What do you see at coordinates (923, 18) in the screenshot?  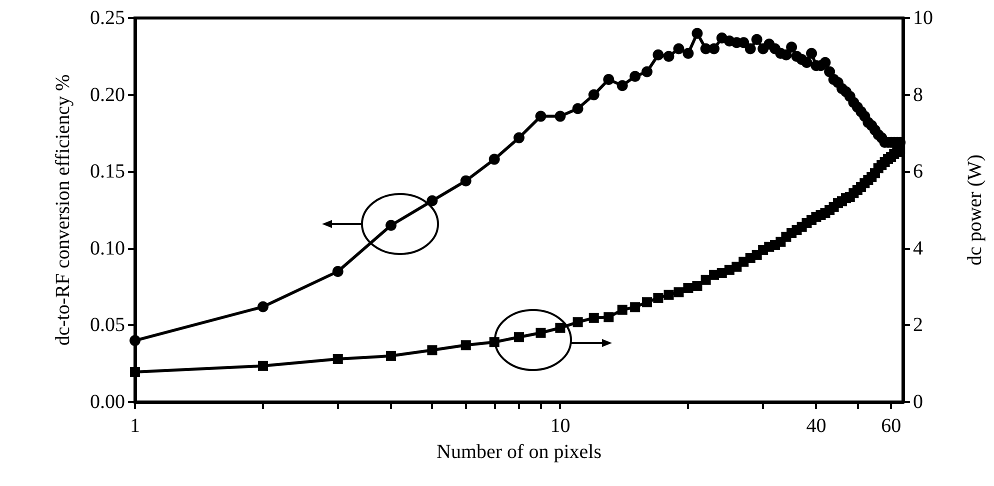 I see `y2-tick-label: 10` at bounding box center [923, 18].